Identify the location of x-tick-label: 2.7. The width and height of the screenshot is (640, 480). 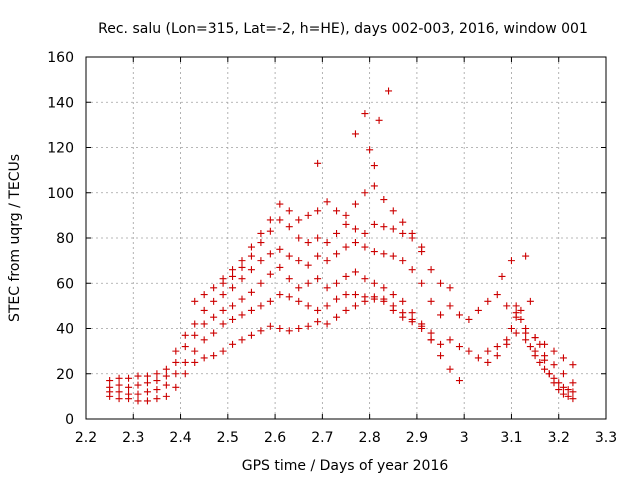
(322, 438).